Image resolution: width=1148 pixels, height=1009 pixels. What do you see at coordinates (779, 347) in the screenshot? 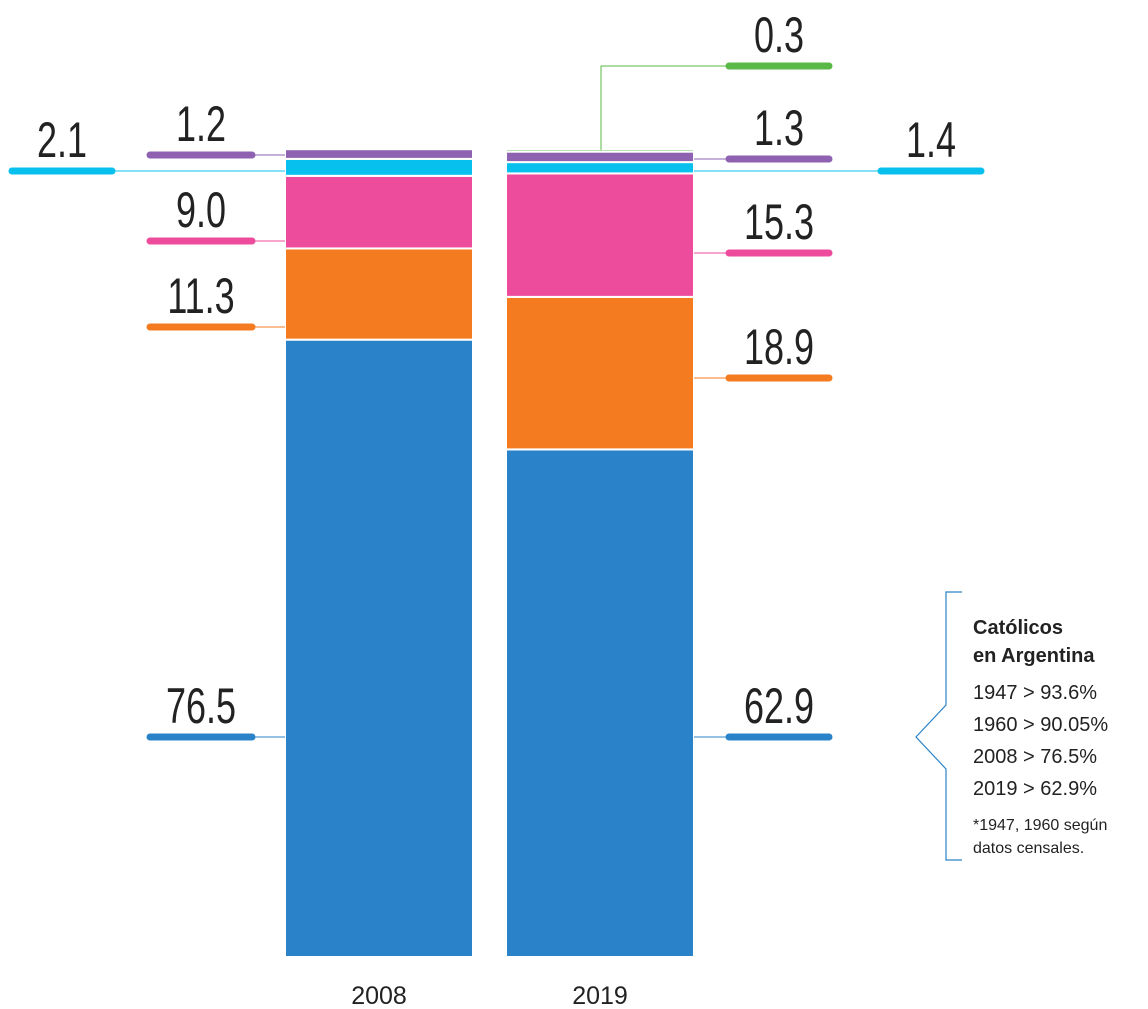
I see `data-label: 18.9` at bounding box center [779, 347].